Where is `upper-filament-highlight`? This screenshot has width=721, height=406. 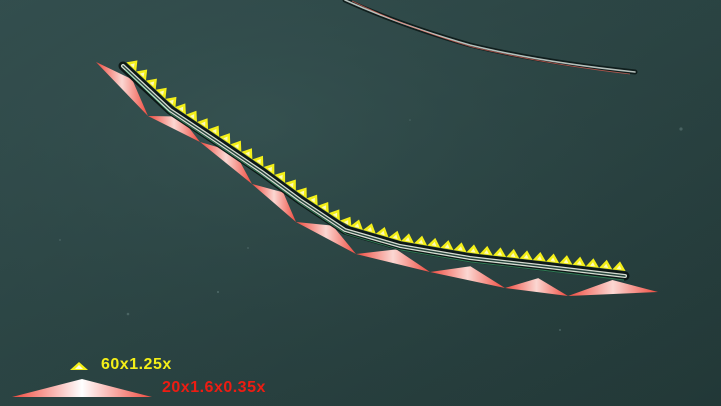
upper-filament-highlight is located at coordinates (490, 36).